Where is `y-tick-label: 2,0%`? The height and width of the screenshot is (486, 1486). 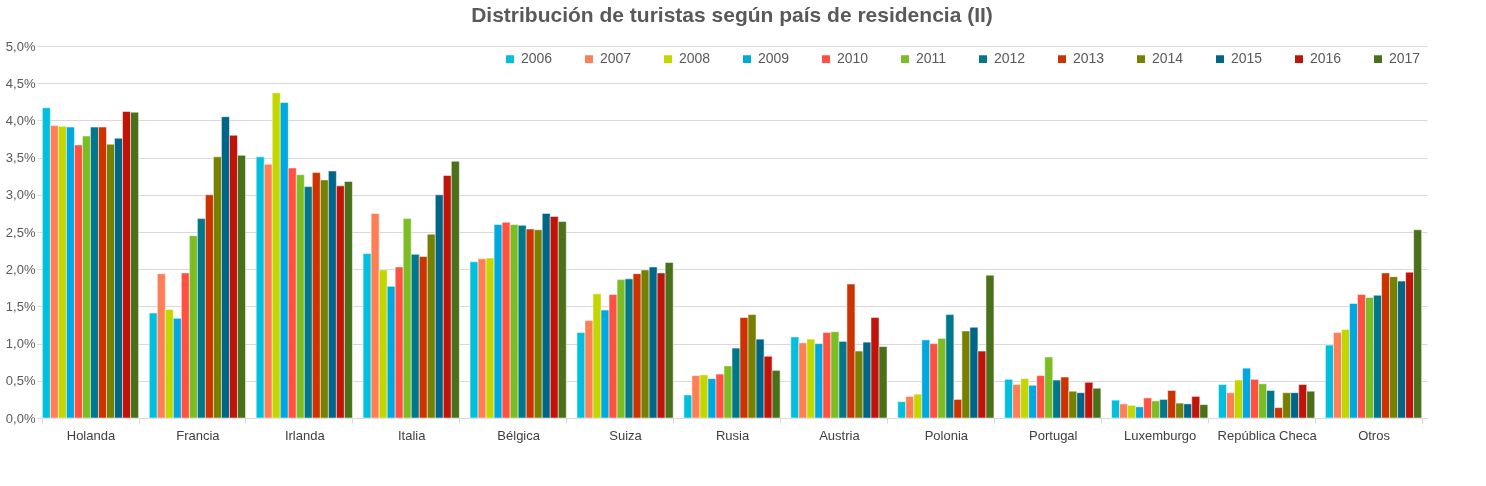
y-tick-label: 2,0% is located at coordinates (20, 269).